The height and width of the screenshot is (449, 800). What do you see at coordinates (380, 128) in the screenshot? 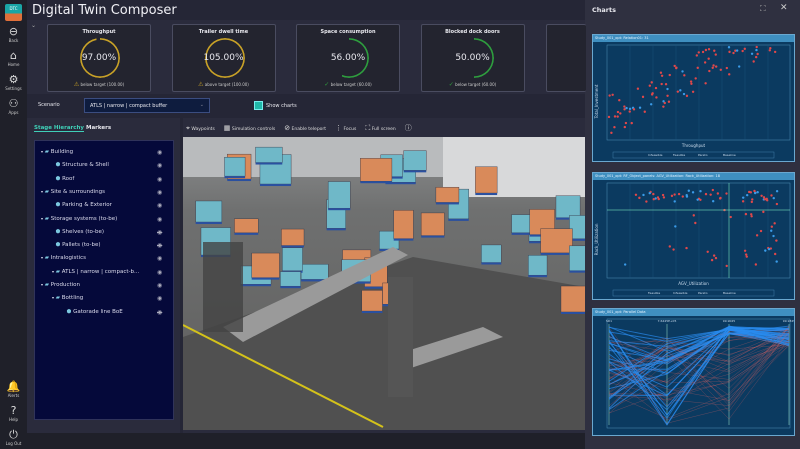
I see `tool-full-screen: ⛶ Full screen` at bounding box center [380, 128].